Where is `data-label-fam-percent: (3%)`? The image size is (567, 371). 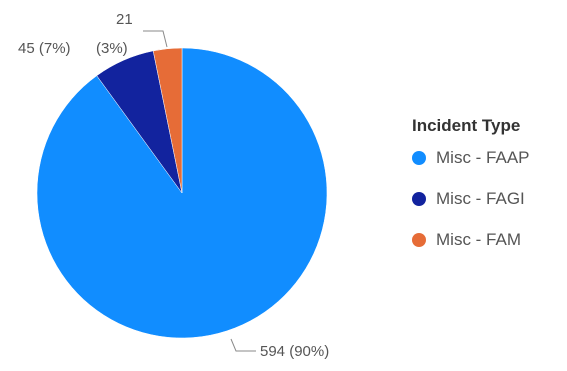
data-label-fam-percent: (3%) is located at coordinates (112, 48).